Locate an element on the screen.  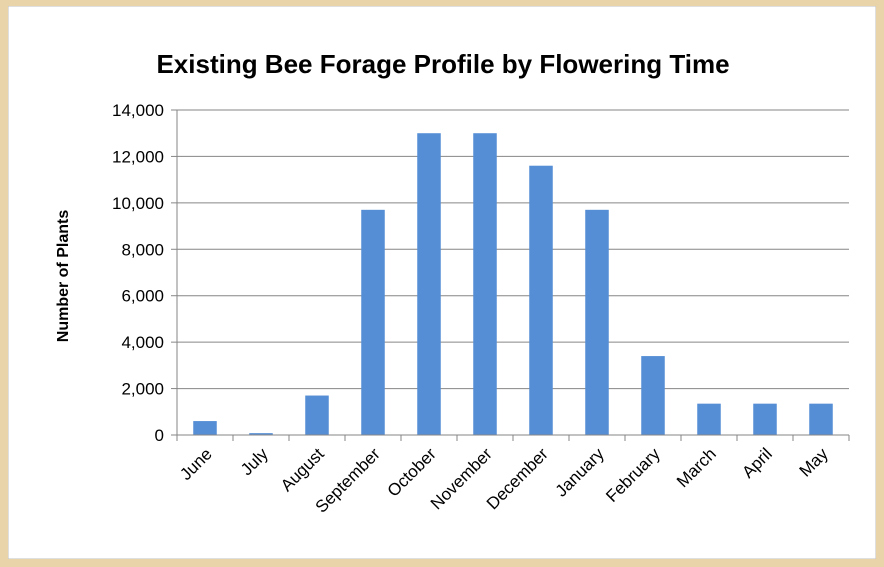
y-tick-label: 10,000 is located at coordinates (138, 203).